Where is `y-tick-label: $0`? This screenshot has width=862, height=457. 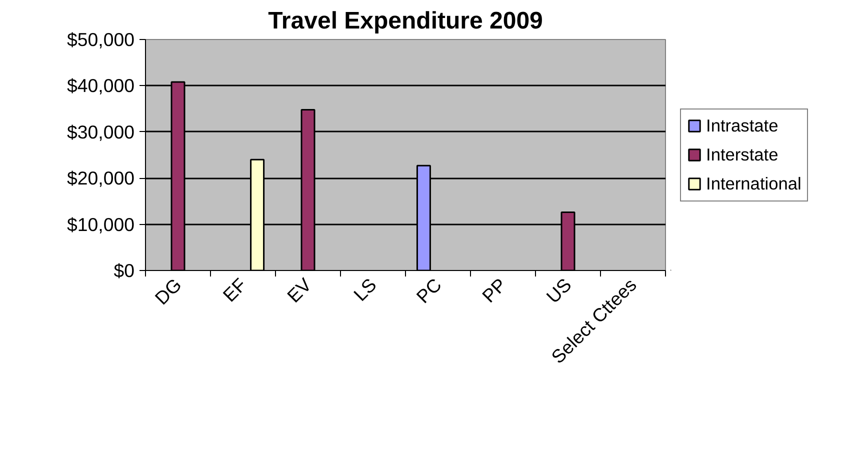 y-tick-label: $0 is located at coordinates (124, 270).